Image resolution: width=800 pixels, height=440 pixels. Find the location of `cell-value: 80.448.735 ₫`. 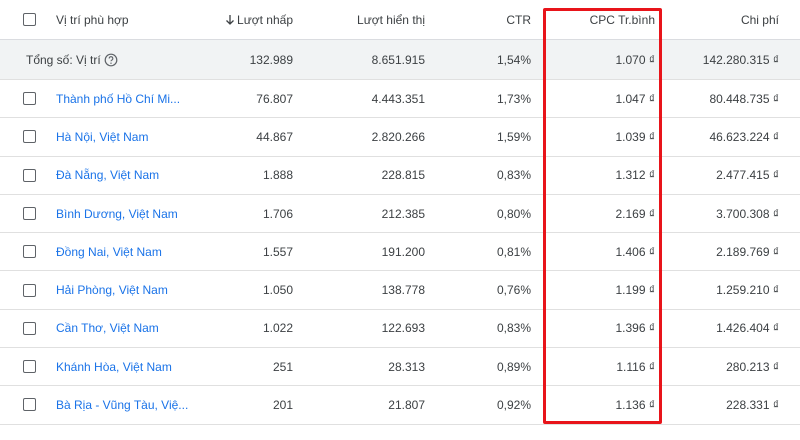

cell-value: 80.448.735 ₫ is located at coordinates (744, 98).